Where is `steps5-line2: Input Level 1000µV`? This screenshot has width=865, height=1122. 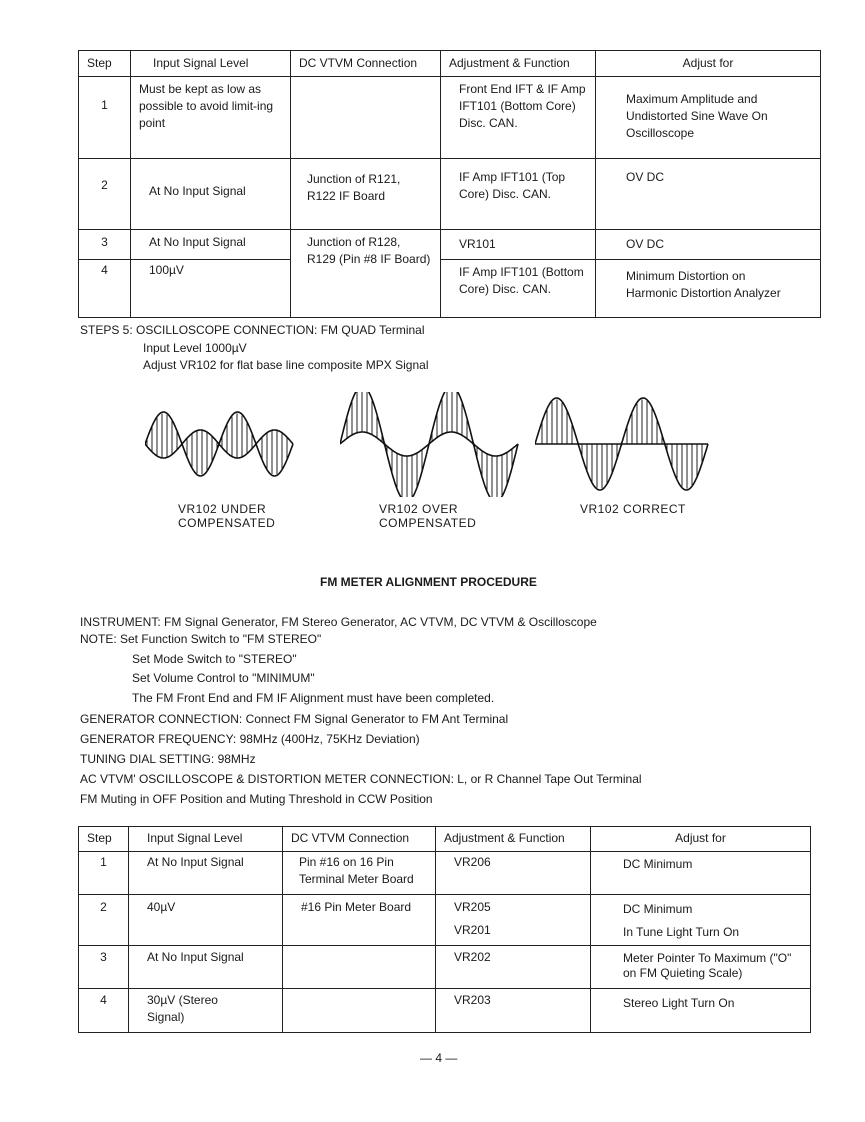
steps5-line2: Input Level 1000µV is located at coordinates (195, 348).